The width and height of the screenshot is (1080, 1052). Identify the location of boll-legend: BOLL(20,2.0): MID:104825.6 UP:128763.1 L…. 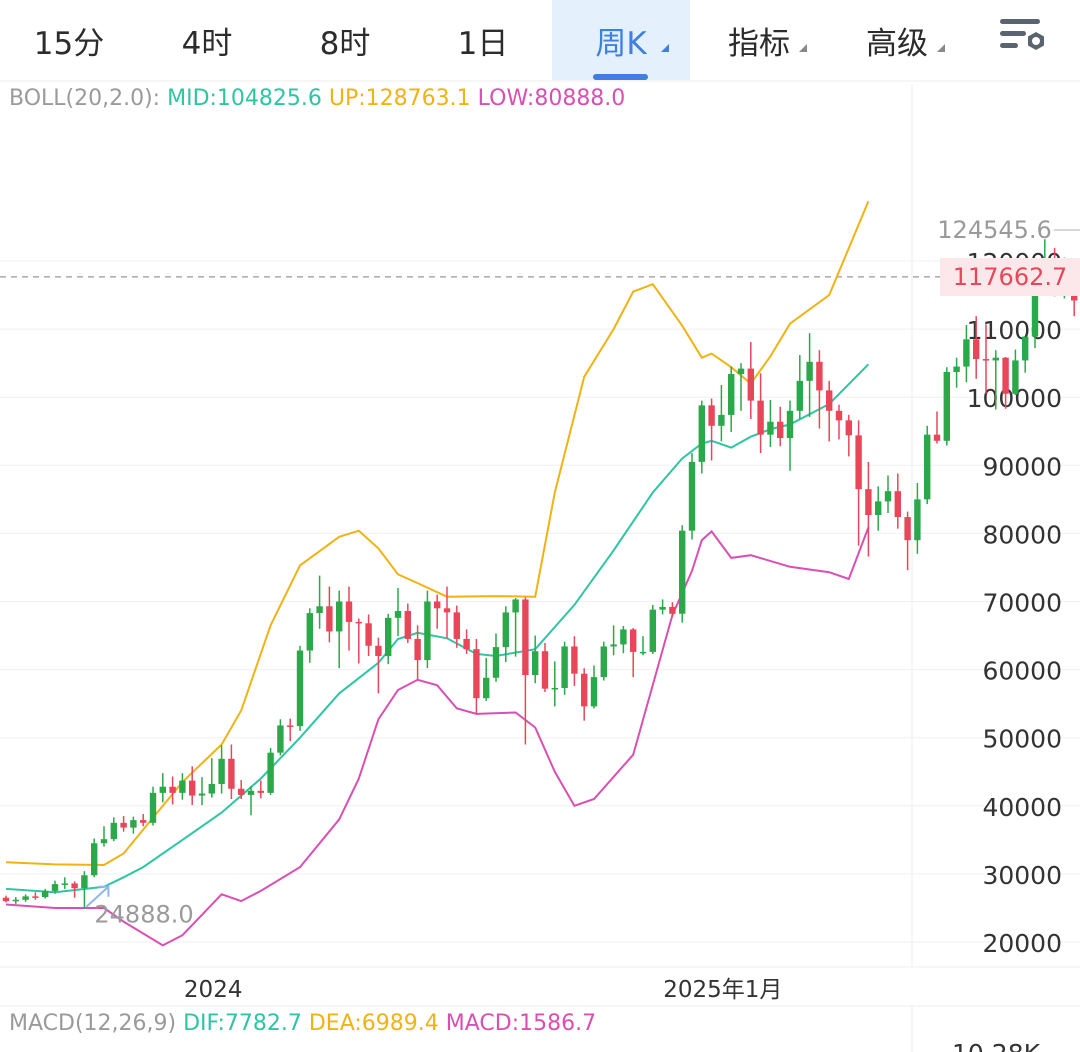
(317, 98).